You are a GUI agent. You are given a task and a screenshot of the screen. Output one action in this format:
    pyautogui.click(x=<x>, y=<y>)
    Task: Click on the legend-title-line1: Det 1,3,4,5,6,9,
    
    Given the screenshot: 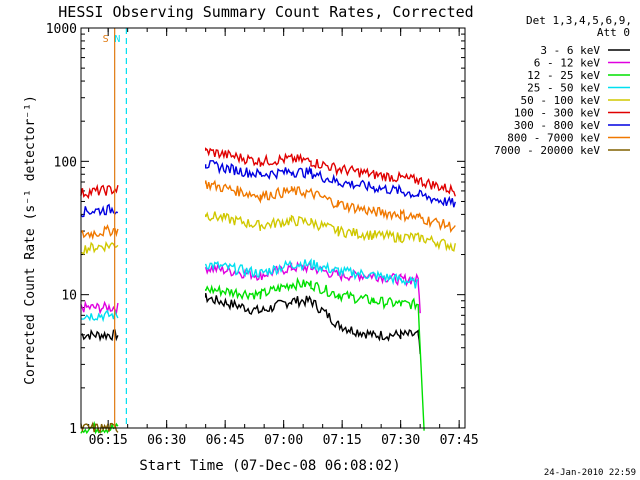 What is the action you would take?
    pyautogui.click(x=579, y=20)
    